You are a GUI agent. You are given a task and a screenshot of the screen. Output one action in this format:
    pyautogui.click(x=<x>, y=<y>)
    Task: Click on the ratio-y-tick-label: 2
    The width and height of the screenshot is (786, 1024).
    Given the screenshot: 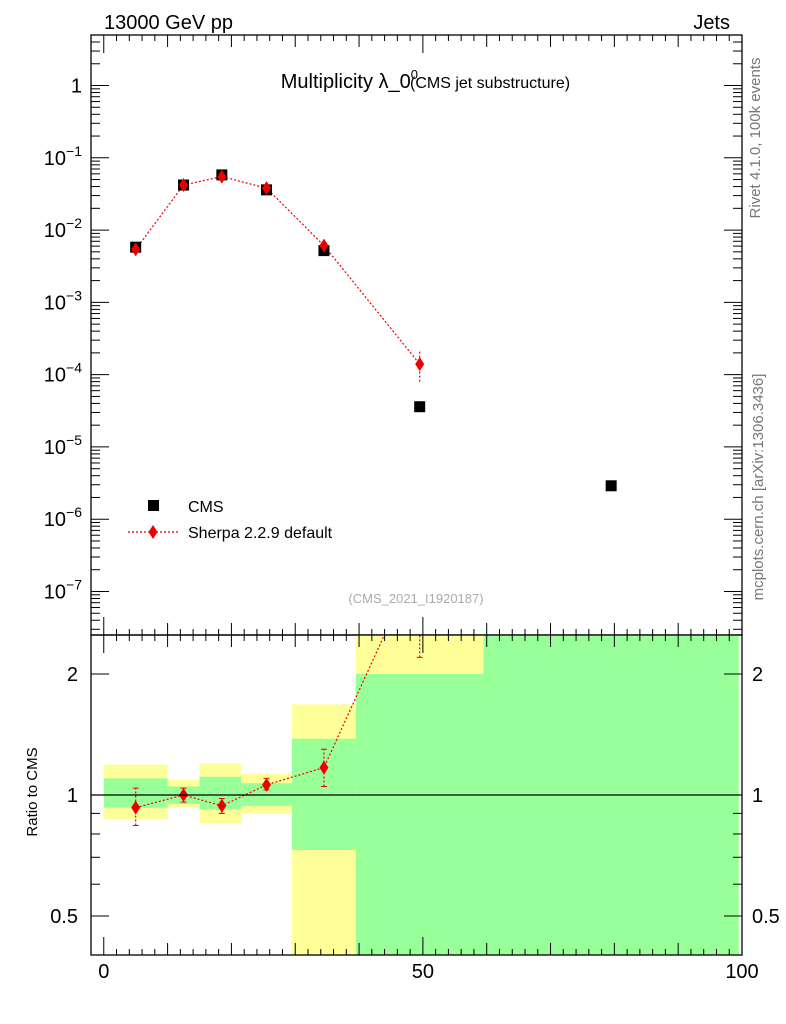 What is the action you would take?
    pyautogui.click(x=72, y=675)
    